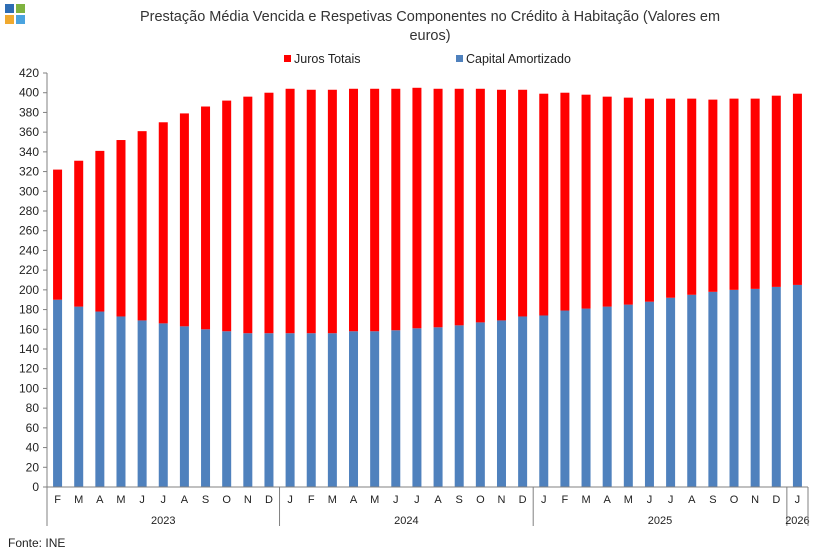 The height and width of the screenshot is (559, 839). Describe the element at coordinates (29, 231) in the screenshot. I see `y-tick-label: 260` at that location.